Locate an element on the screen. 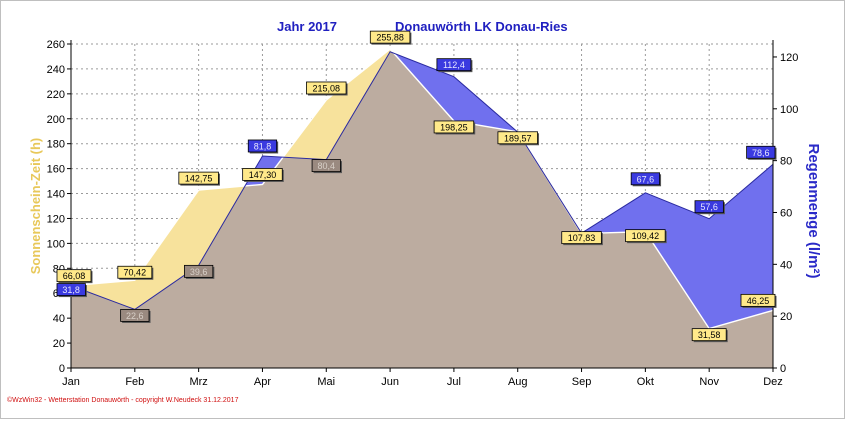 The image size is (845, 424). right-tick-label: 20 is located at coordinates (786, 317).